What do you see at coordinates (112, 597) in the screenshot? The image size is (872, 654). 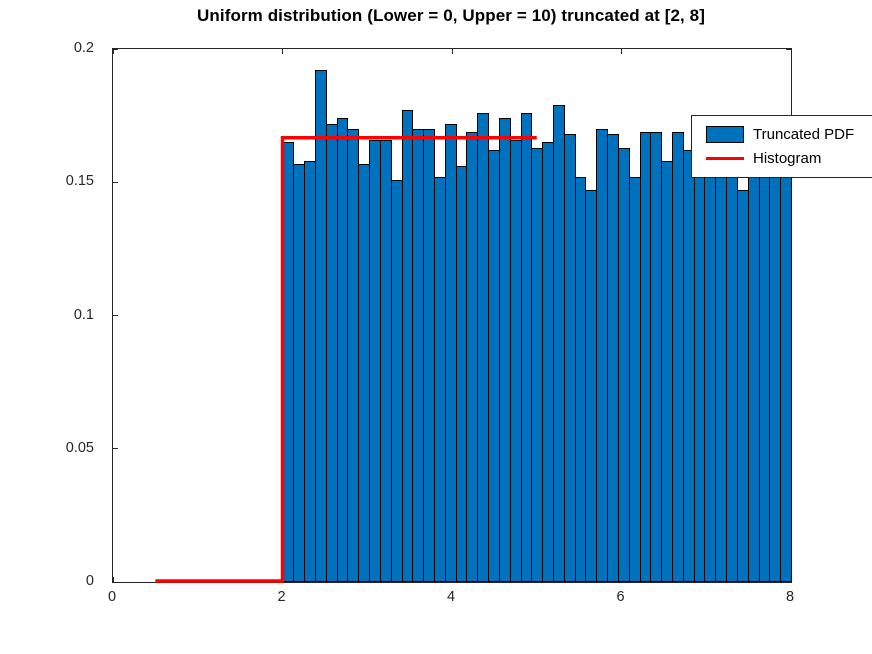 I see `x-tick-label: 0` at bounding box center [112, 597].